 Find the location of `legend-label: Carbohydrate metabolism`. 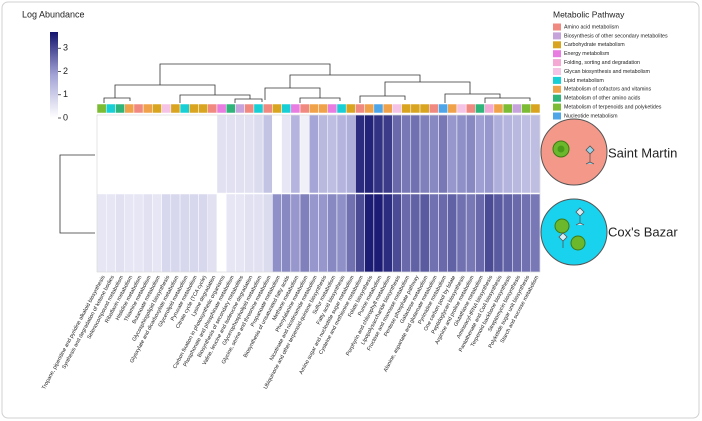

legend-label: Carbohydrate metabolism is located at coordinates (594, 45).